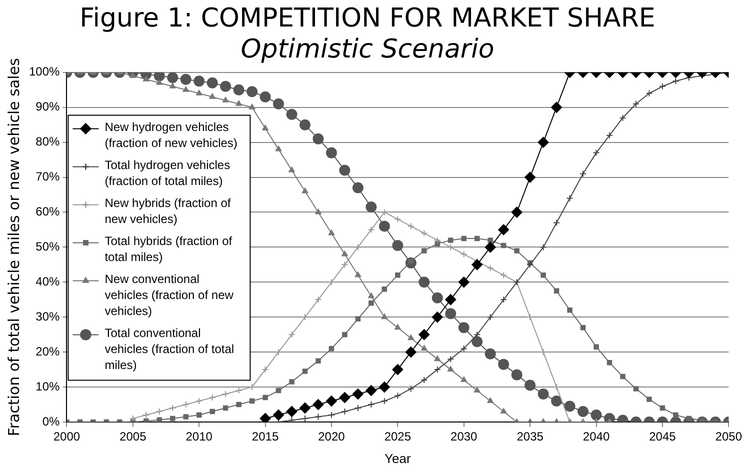 The width and height of the screenshot is (745, 471). I want to click on y-tick-label: 70%, so click(48, 177).